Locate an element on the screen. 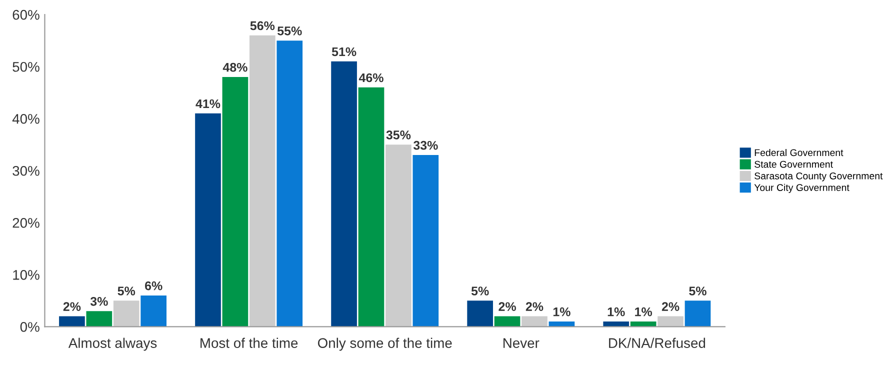 Image resolution: width=895 pixels, height=365 pixels. y-tick-label: 60% is located at coordinates (26, 15).